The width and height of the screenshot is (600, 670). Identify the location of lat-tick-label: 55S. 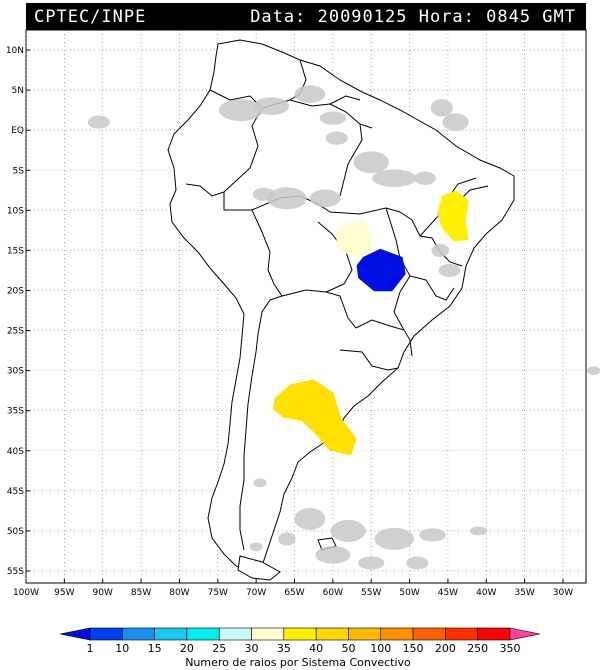
(15, 572).